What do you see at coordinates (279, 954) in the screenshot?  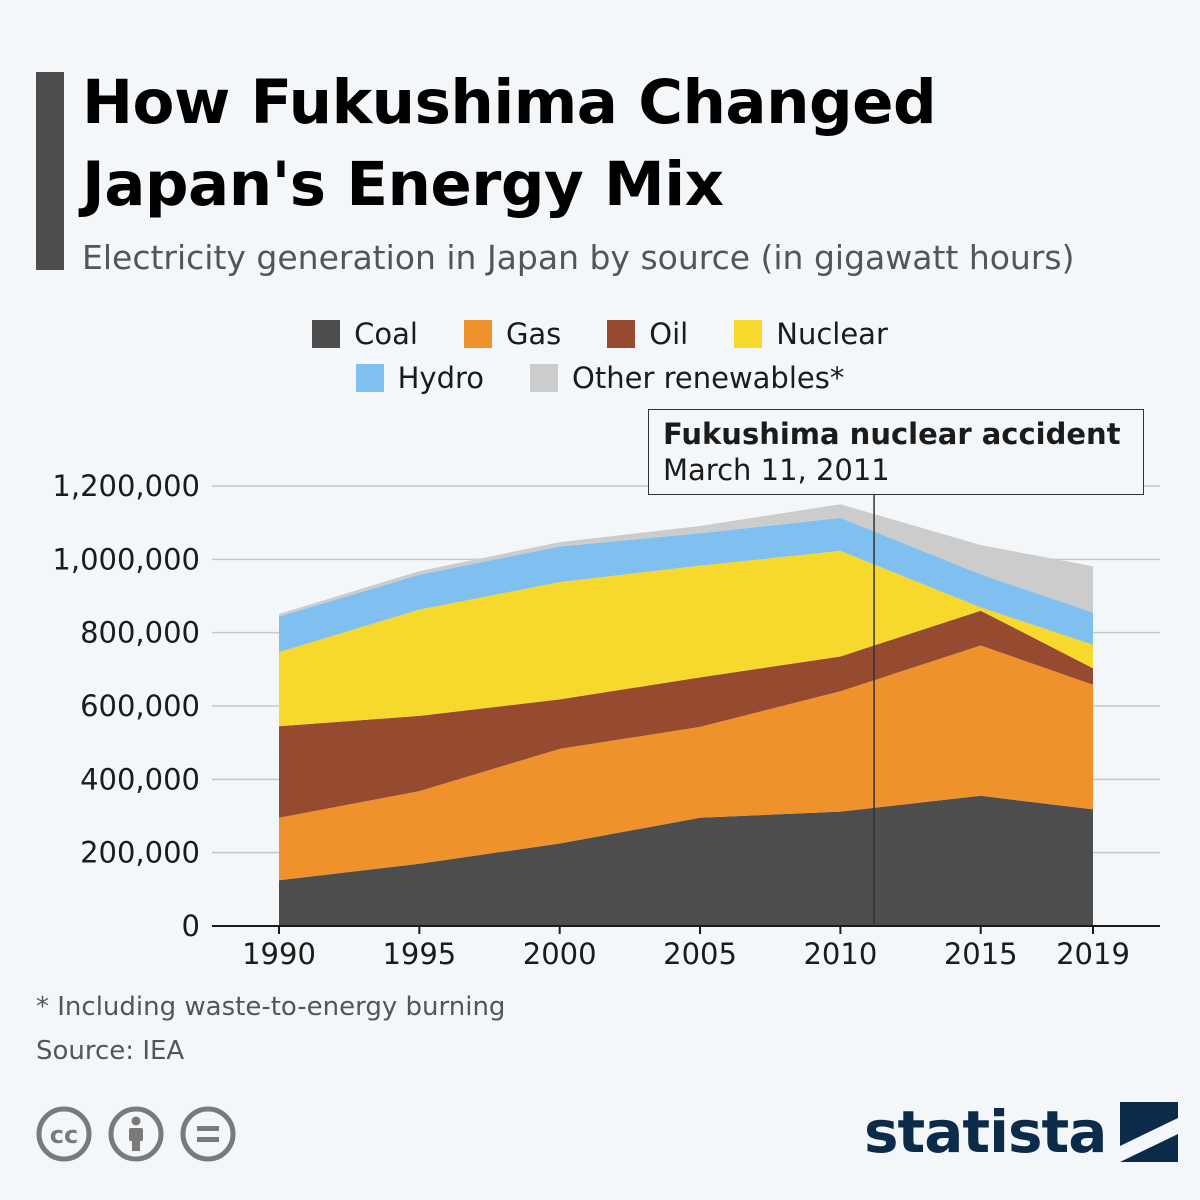 I see `x-tick-label-0: 1990` at bounding box center [279, 954].